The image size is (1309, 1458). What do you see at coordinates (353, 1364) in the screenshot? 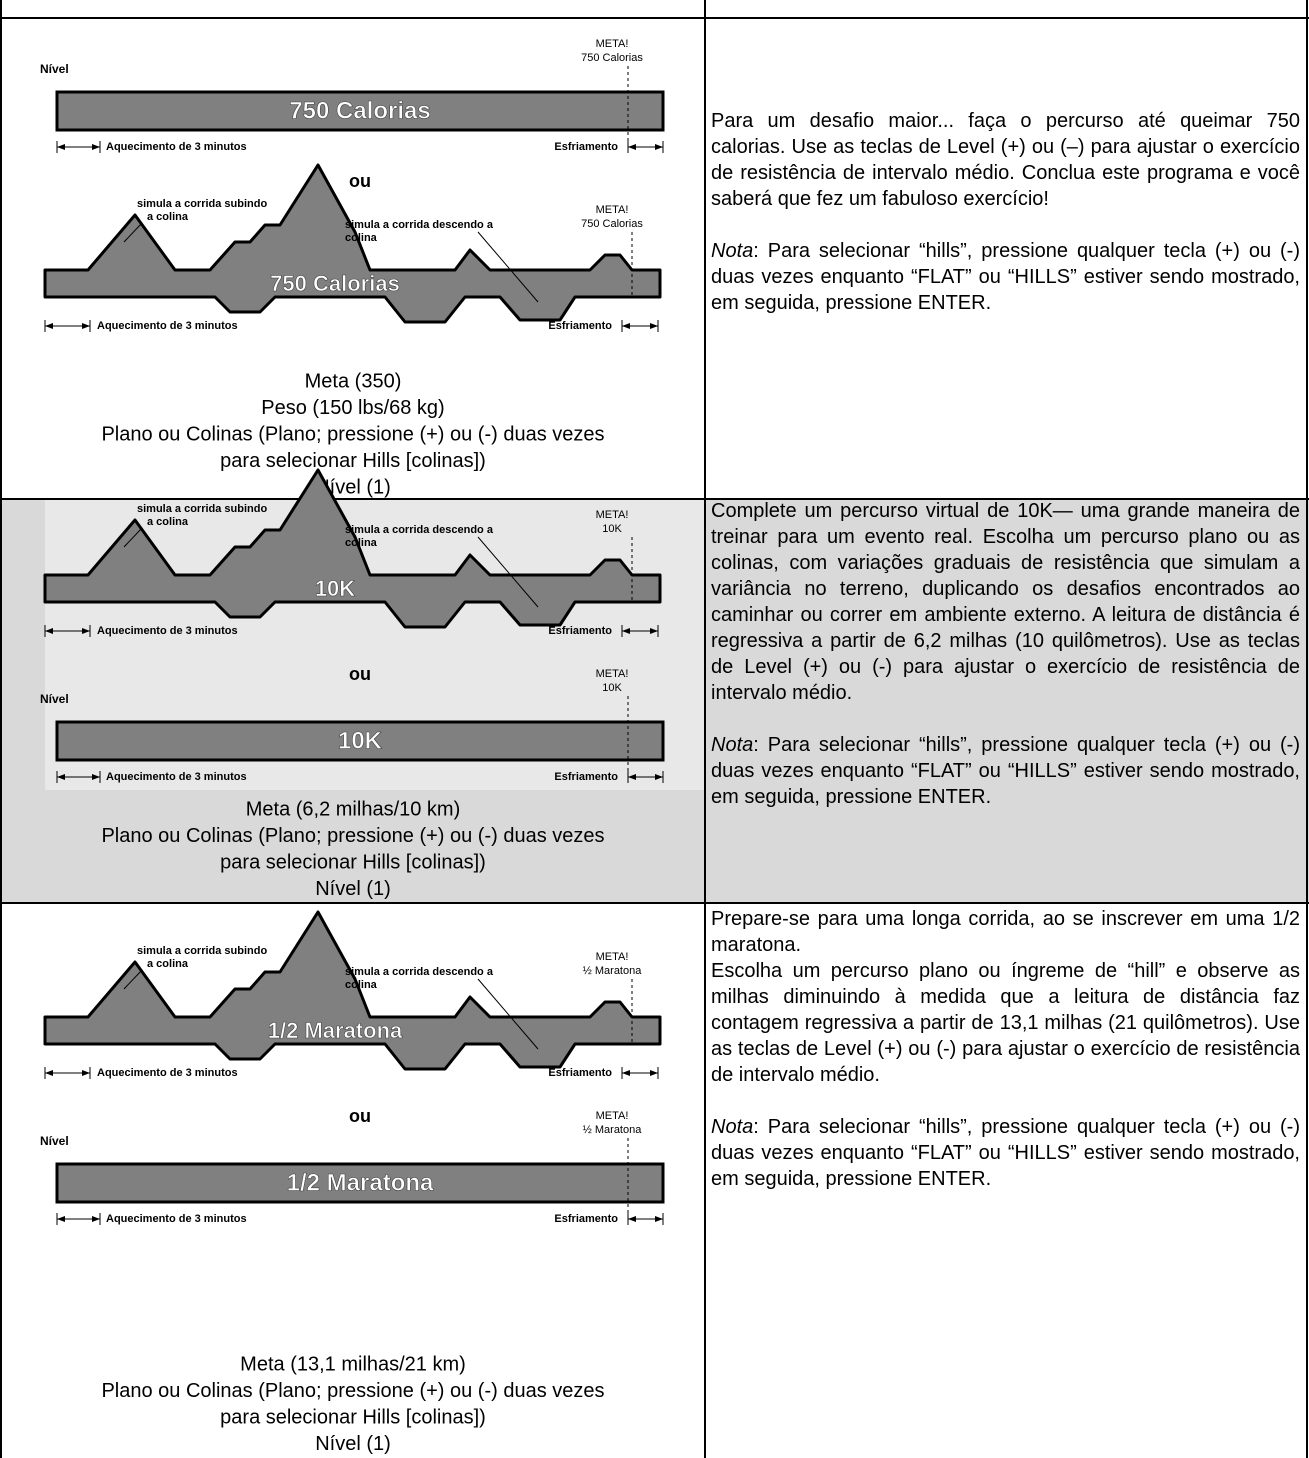
I see `setting-line: Meta (13,1 milhas/21 km)` at bounding box center [353, 1364].